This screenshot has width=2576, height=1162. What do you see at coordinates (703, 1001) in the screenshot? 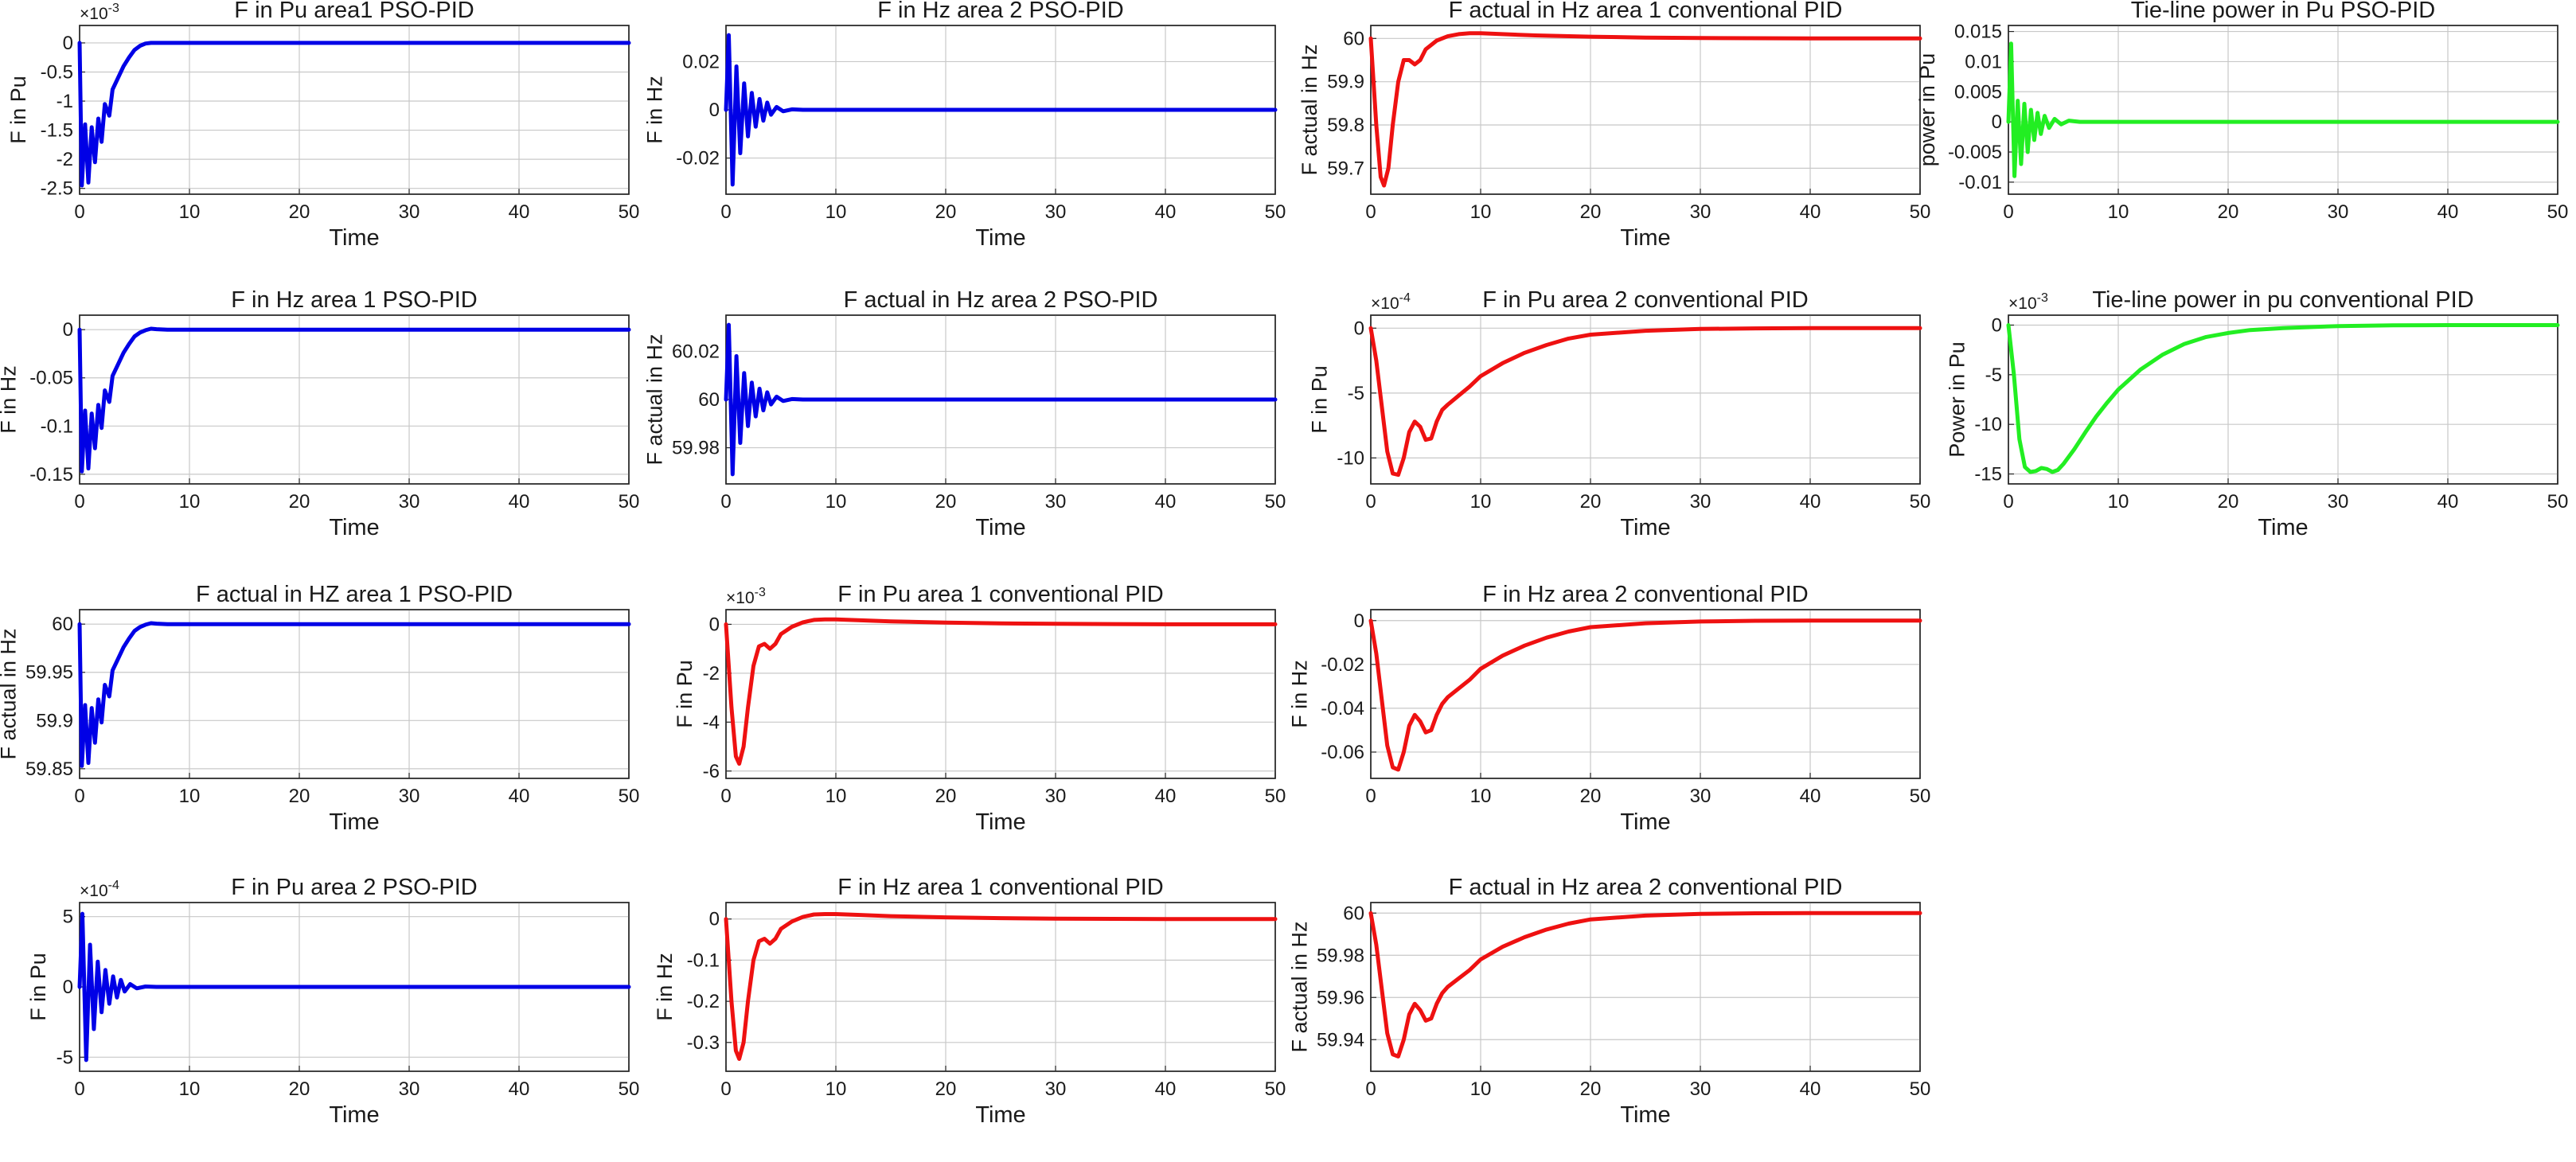
I see `y-tick-label: -0.2` at bounding box center [703, 1001].